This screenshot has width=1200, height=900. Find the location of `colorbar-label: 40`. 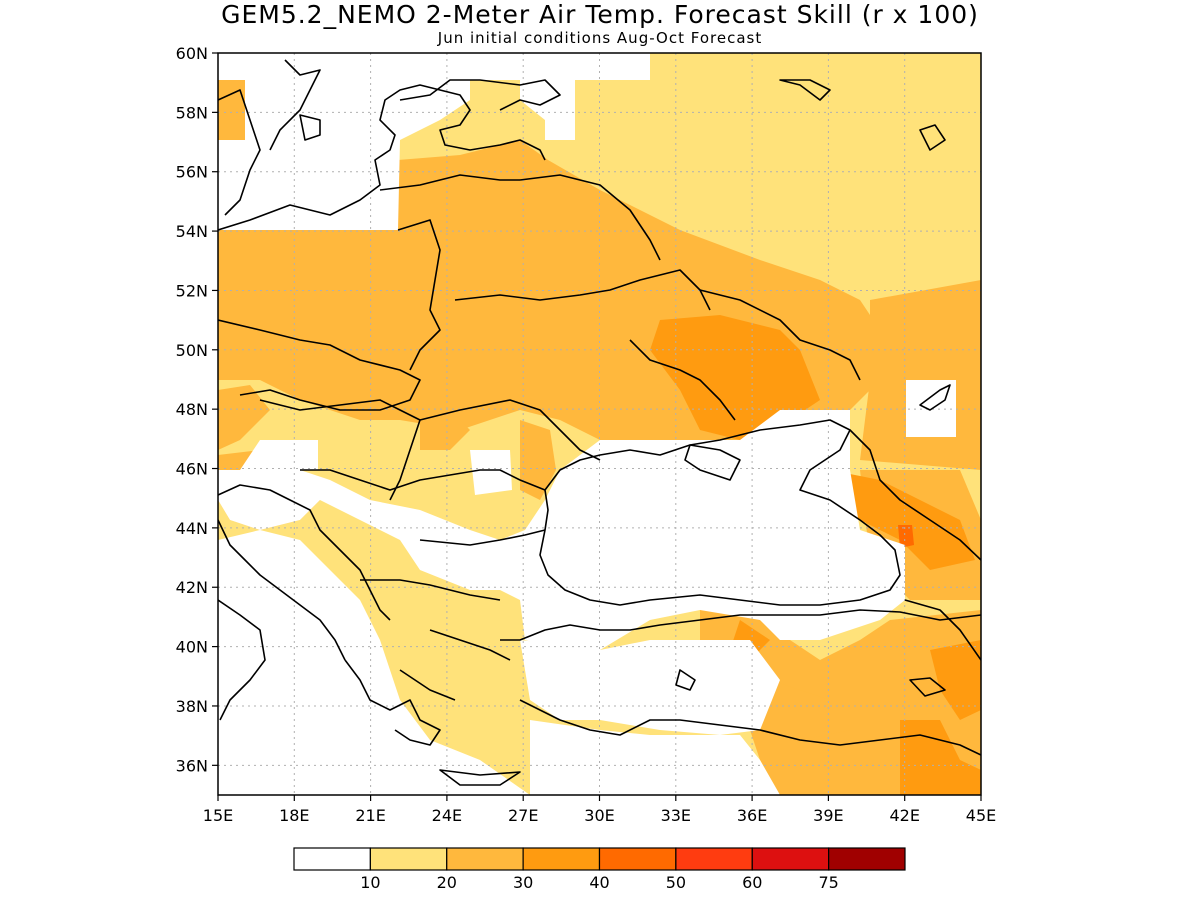

colorbar-label: 40 is located at coordinates (599, 882).